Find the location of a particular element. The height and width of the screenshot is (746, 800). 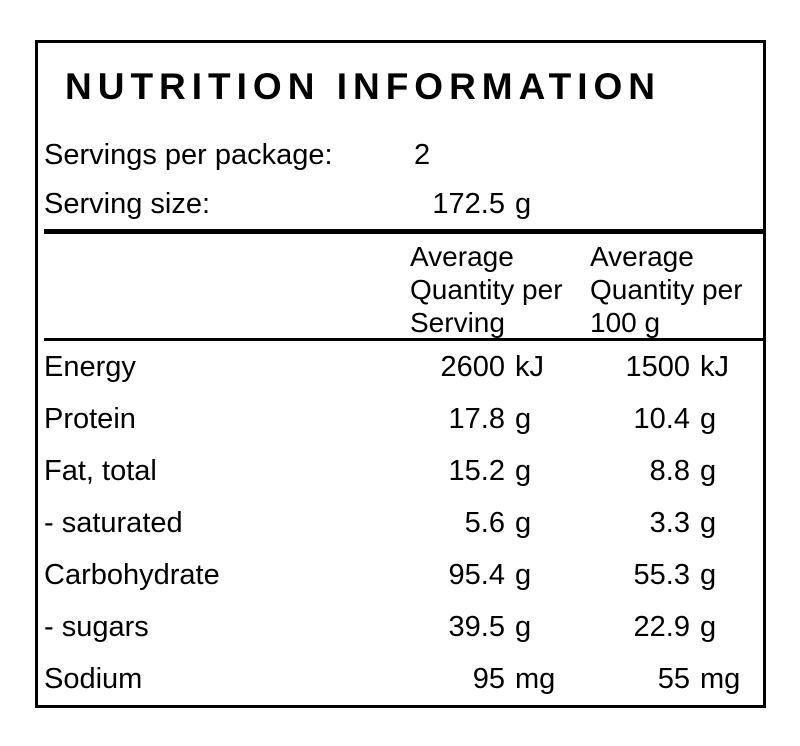

per-100g-header-line2: Quantity per is located at coordinates (666, 289).